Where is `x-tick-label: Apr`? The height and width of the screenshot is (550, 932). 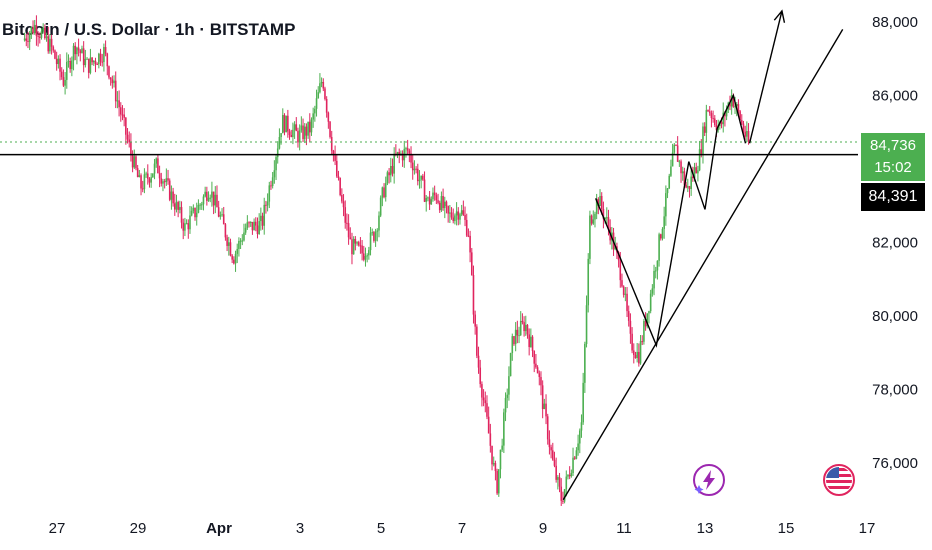
x-tick-label: Apr is located at coordinates (219, 528).